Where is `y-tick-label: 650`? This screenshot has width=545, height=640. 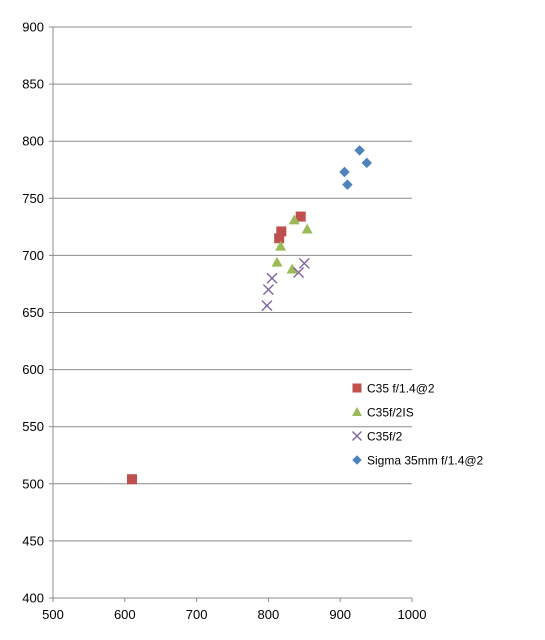
y-tick-label: 650 is located at coordinates (33, 312).